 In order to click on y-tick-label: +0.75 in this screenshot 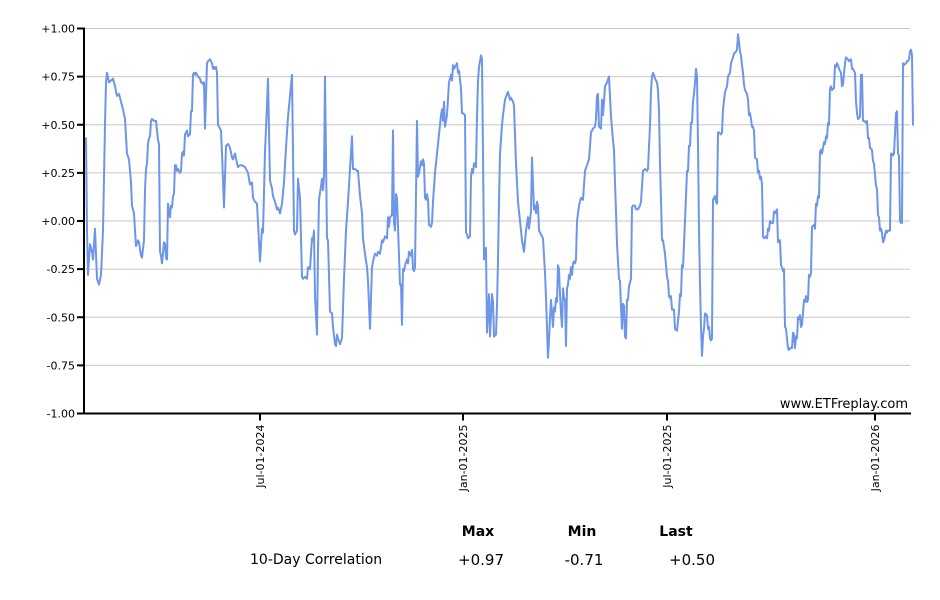, I will do `click(58, 77)`.